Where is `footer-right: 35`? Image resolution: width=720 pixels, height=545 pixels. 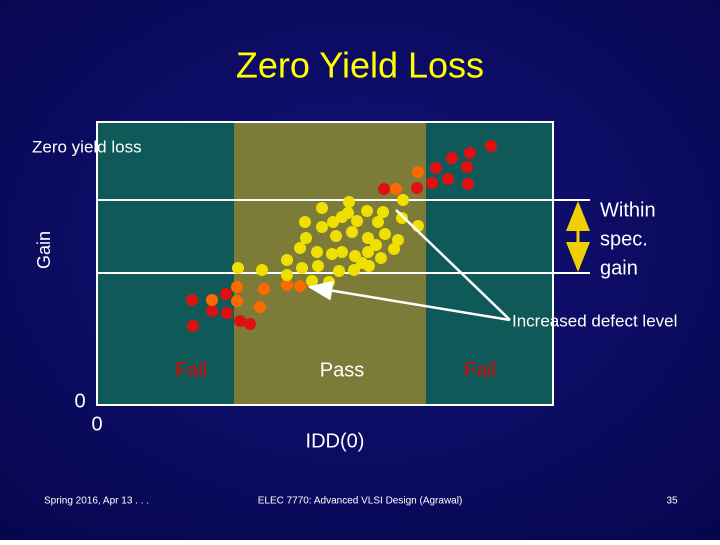 footer-right: 35 is located at coordinates (672, 501).